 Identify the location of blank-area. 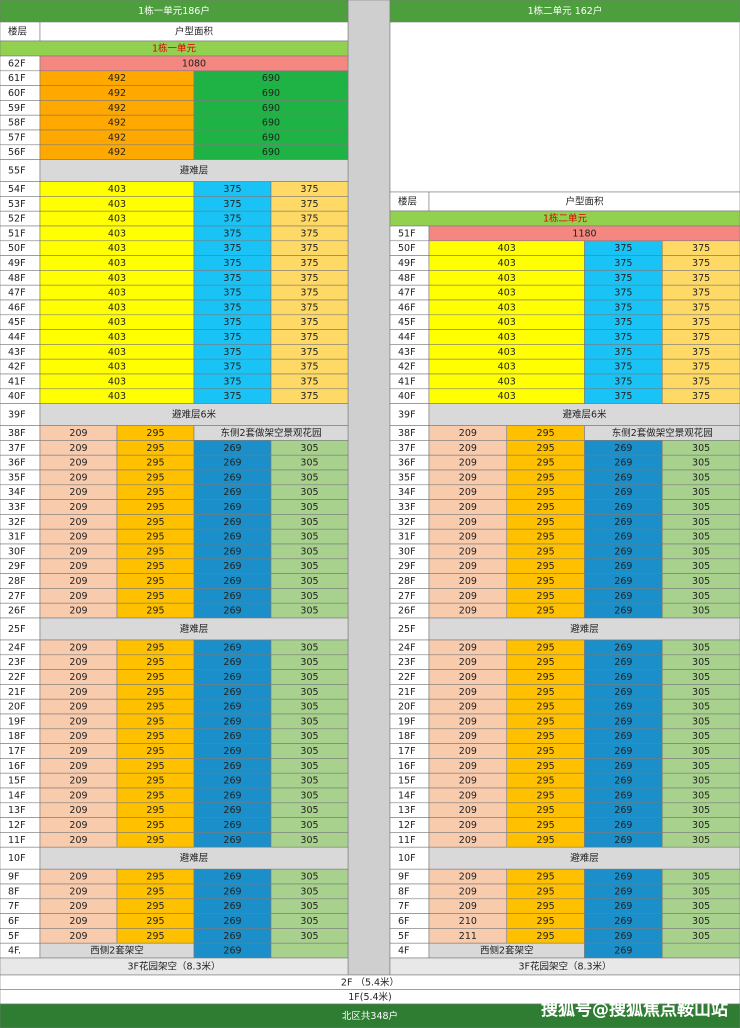
(564, 107).